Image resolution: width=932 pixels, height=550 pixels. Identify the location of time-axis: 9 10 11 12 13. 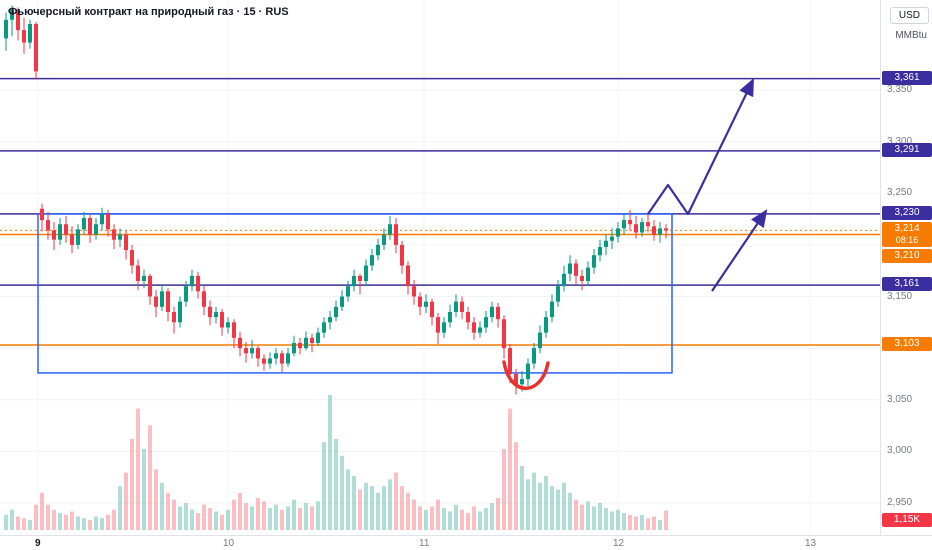
(466, 542).